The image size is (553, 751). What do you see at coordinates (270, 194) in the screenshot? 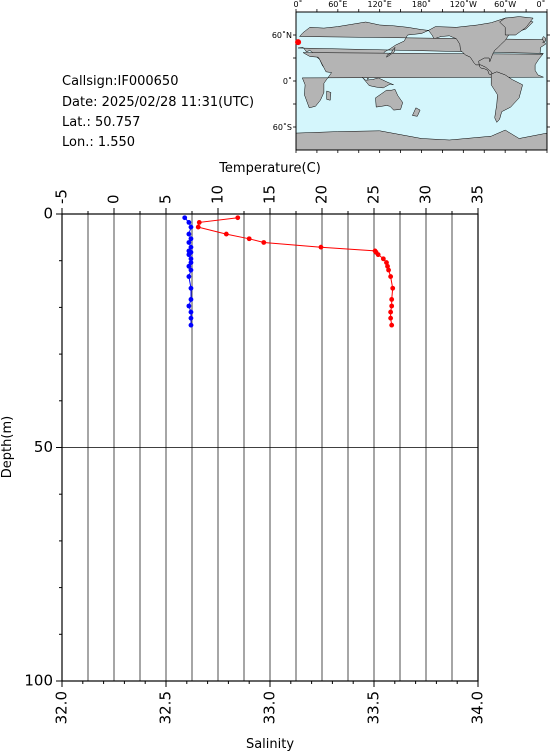
I see `temperature-tick-label: 15` at bounding box center [270, 194].